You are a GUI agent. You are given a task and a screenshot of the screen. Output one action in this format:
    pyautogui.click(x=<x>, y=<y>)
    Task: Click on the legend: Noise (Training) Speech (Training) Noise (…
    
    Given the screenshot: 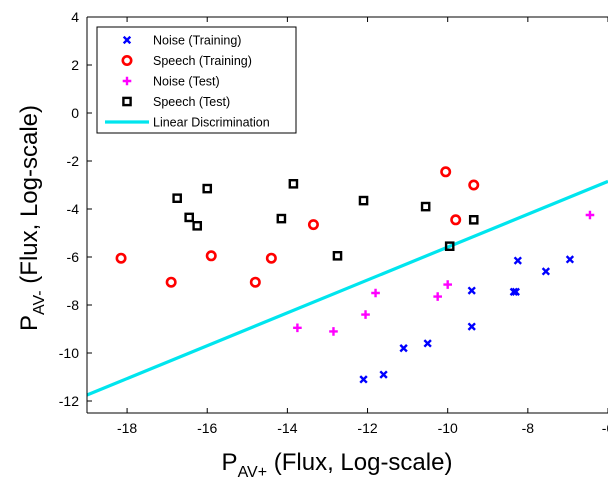 What is the action you would take?
    pyautogui.click(x=196, y=80)
    